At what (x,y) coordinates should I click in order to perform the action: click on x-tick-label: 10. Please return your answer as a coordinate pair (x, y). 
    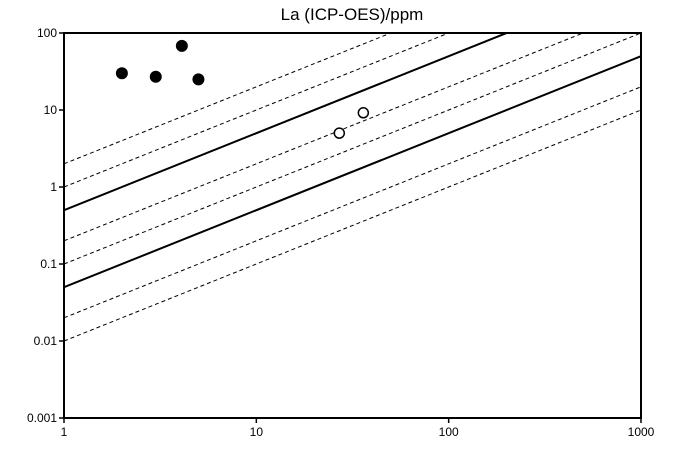
    Looking at the image, I should click on (257, 432).